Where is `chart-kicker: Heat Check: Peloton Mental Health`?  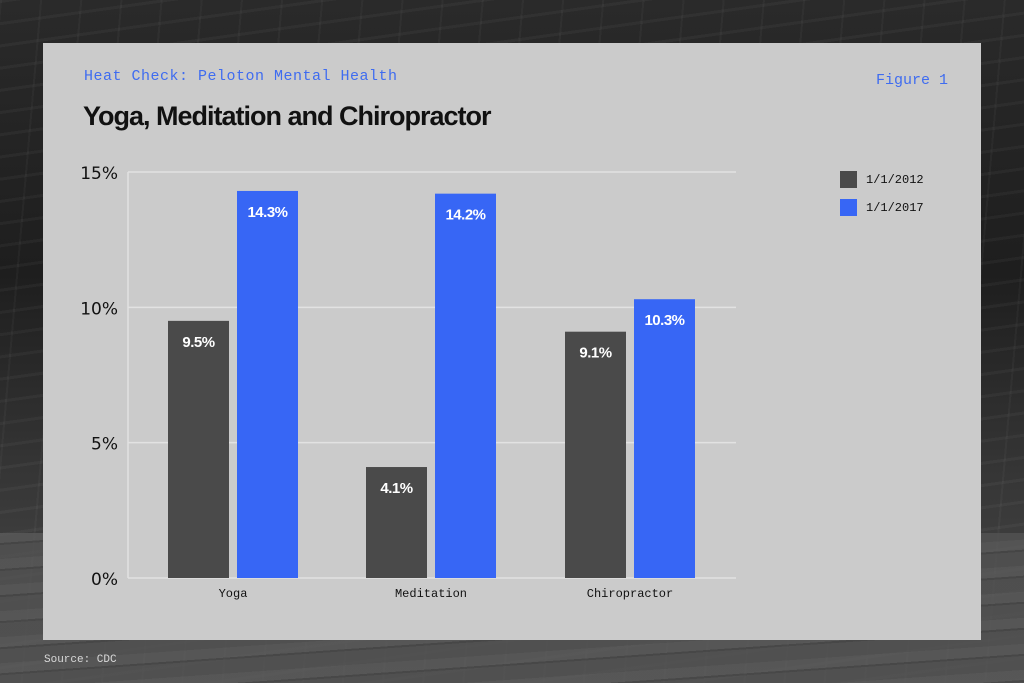
chart-kicker: Heat Check: Peloton Mental Health is located at coordinates (241, 76).